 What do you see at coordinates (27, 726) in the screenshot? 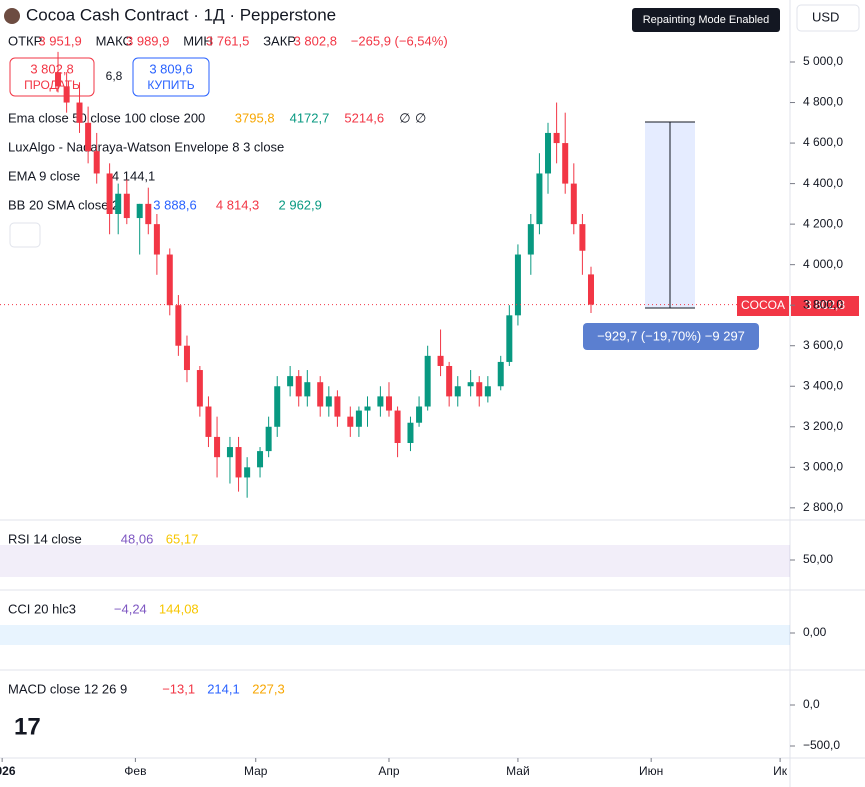
I see `logo: 17` at bounding box center [27, 726].